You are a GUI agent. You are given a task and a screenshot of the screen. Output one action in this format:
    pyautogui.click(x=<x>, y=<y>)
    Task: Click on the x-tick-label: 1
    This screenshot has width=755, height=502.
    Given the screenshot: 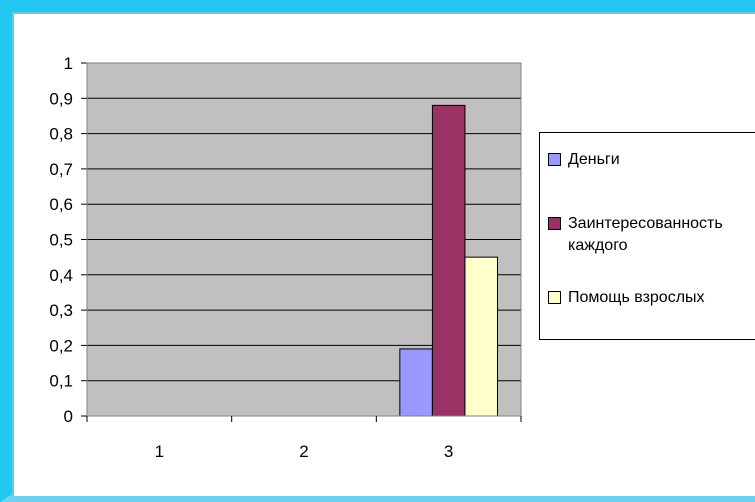 What is the action you would take?
    pyautogui.click(x=159, y=451)
    